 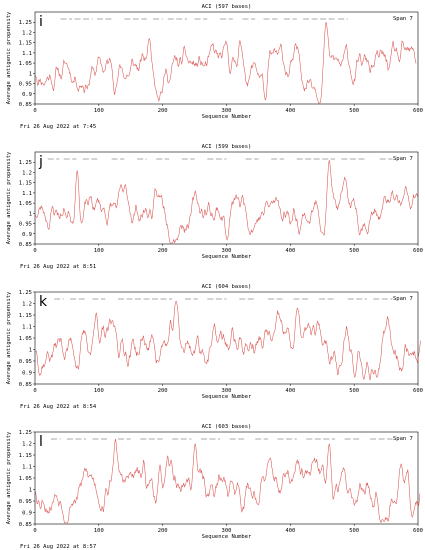 I want to click on timestamp: Fri 26 Aug 2022 at 8:51, so click(x=58, y=267).